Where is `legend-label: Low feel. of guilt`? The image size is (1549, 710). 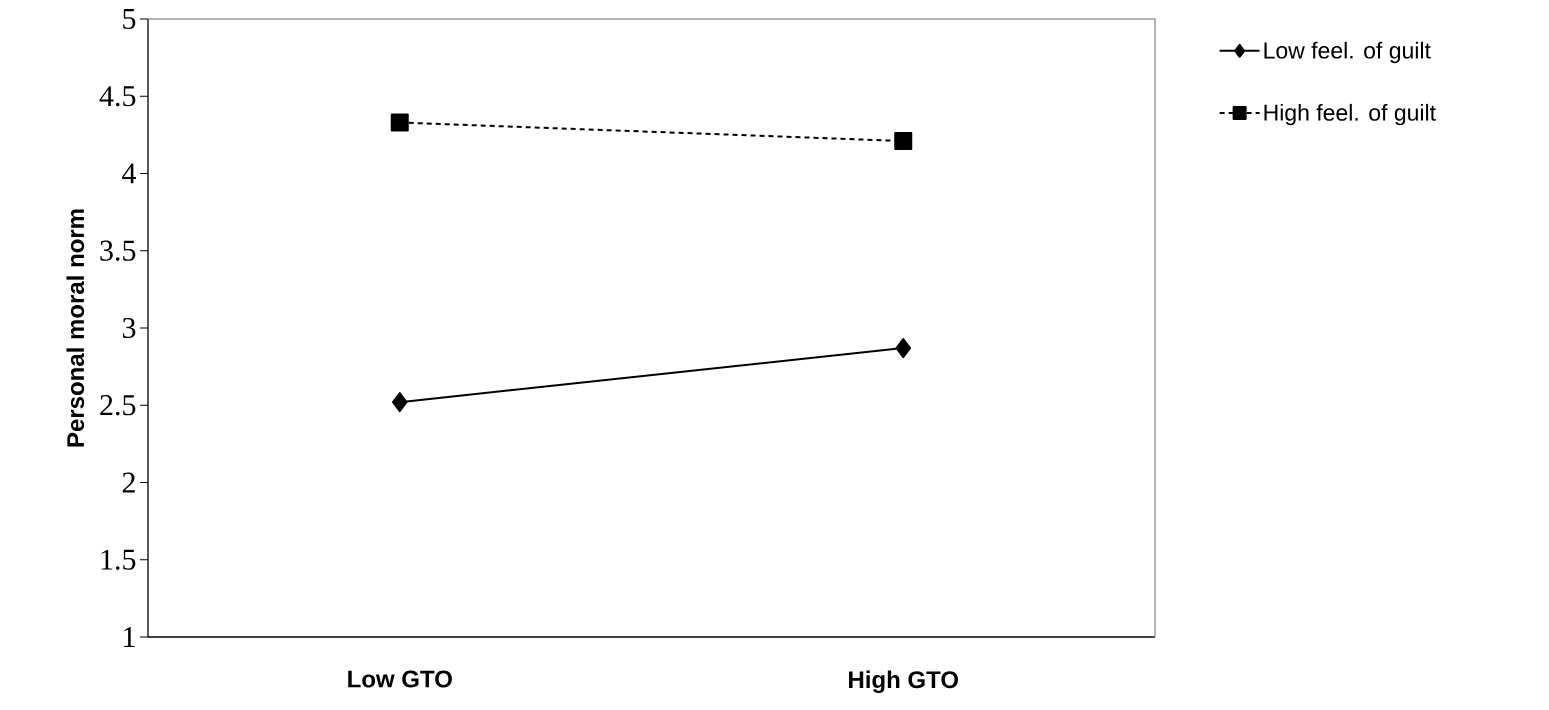
legend-label: Low feel. of guilt is located at coordinates (1347, 52).